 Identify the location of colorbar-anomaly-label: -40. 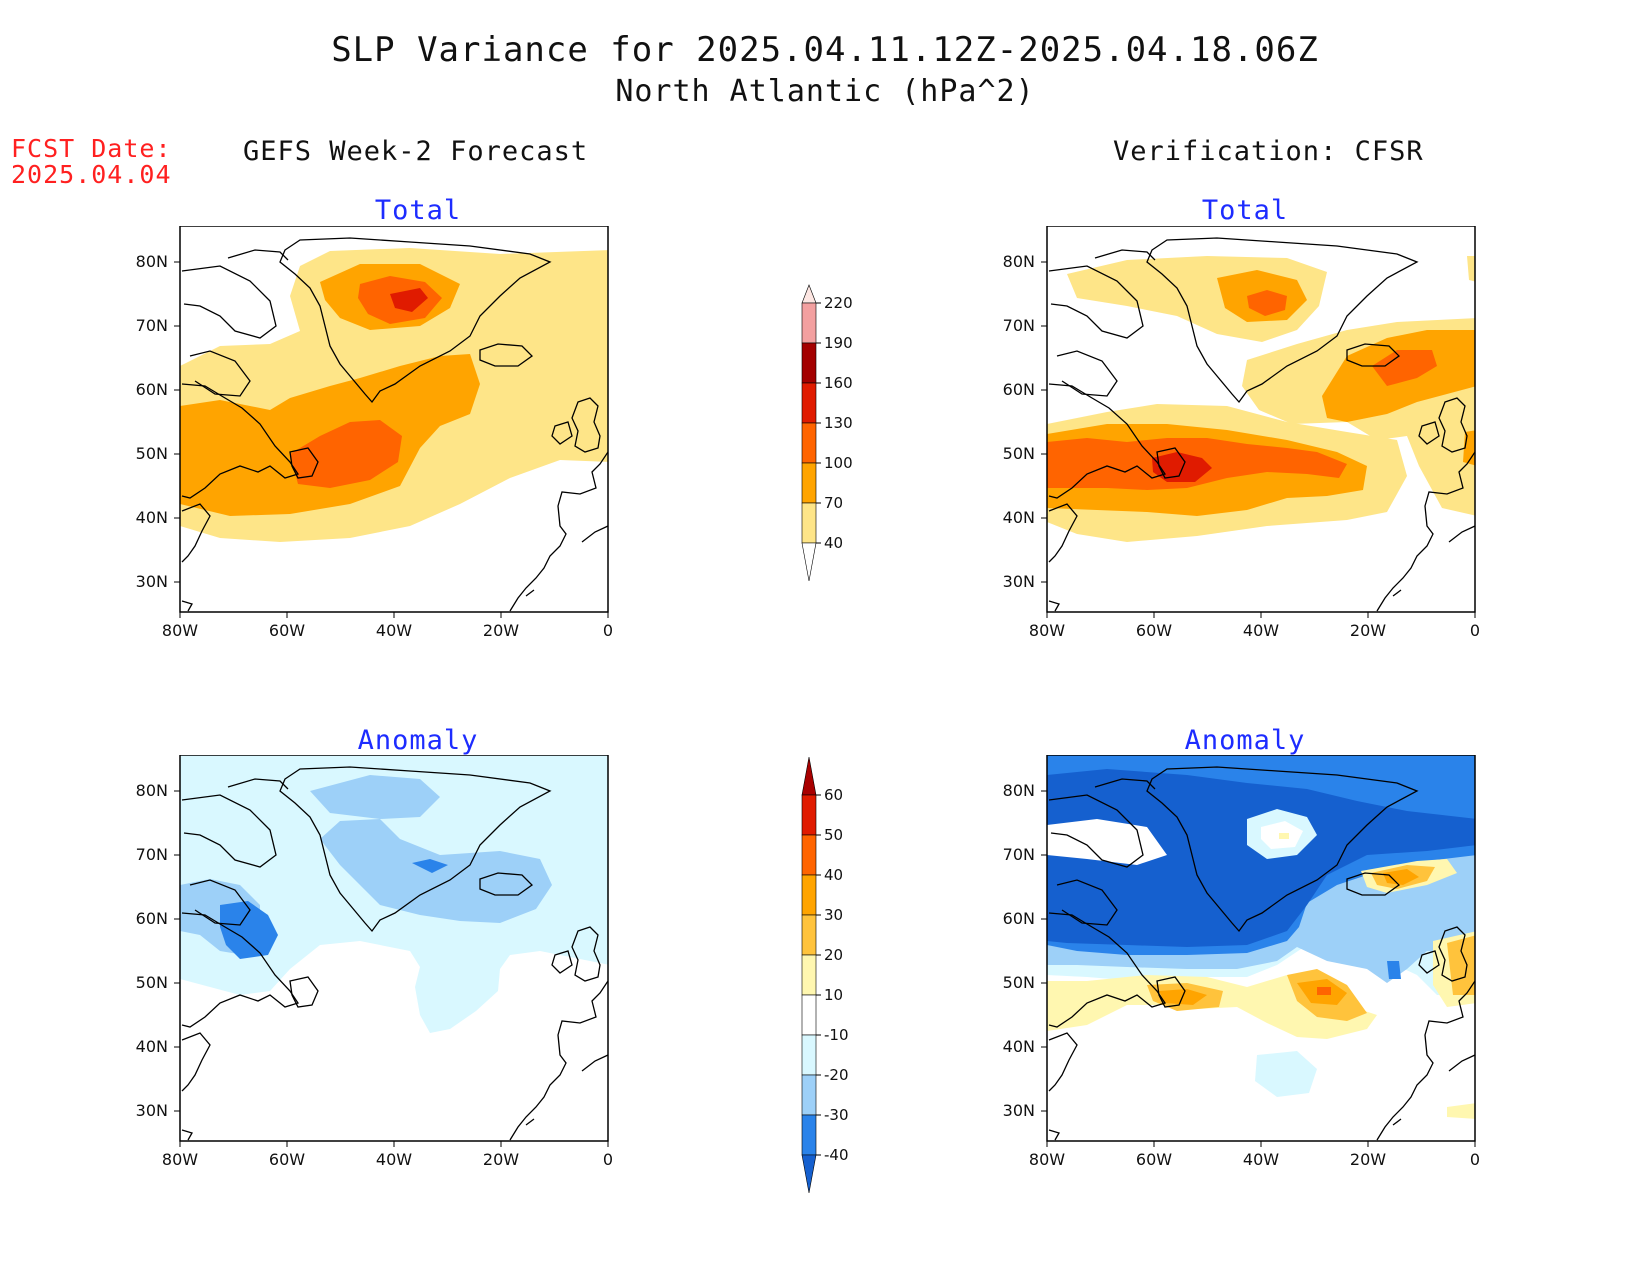
(836, 1155).